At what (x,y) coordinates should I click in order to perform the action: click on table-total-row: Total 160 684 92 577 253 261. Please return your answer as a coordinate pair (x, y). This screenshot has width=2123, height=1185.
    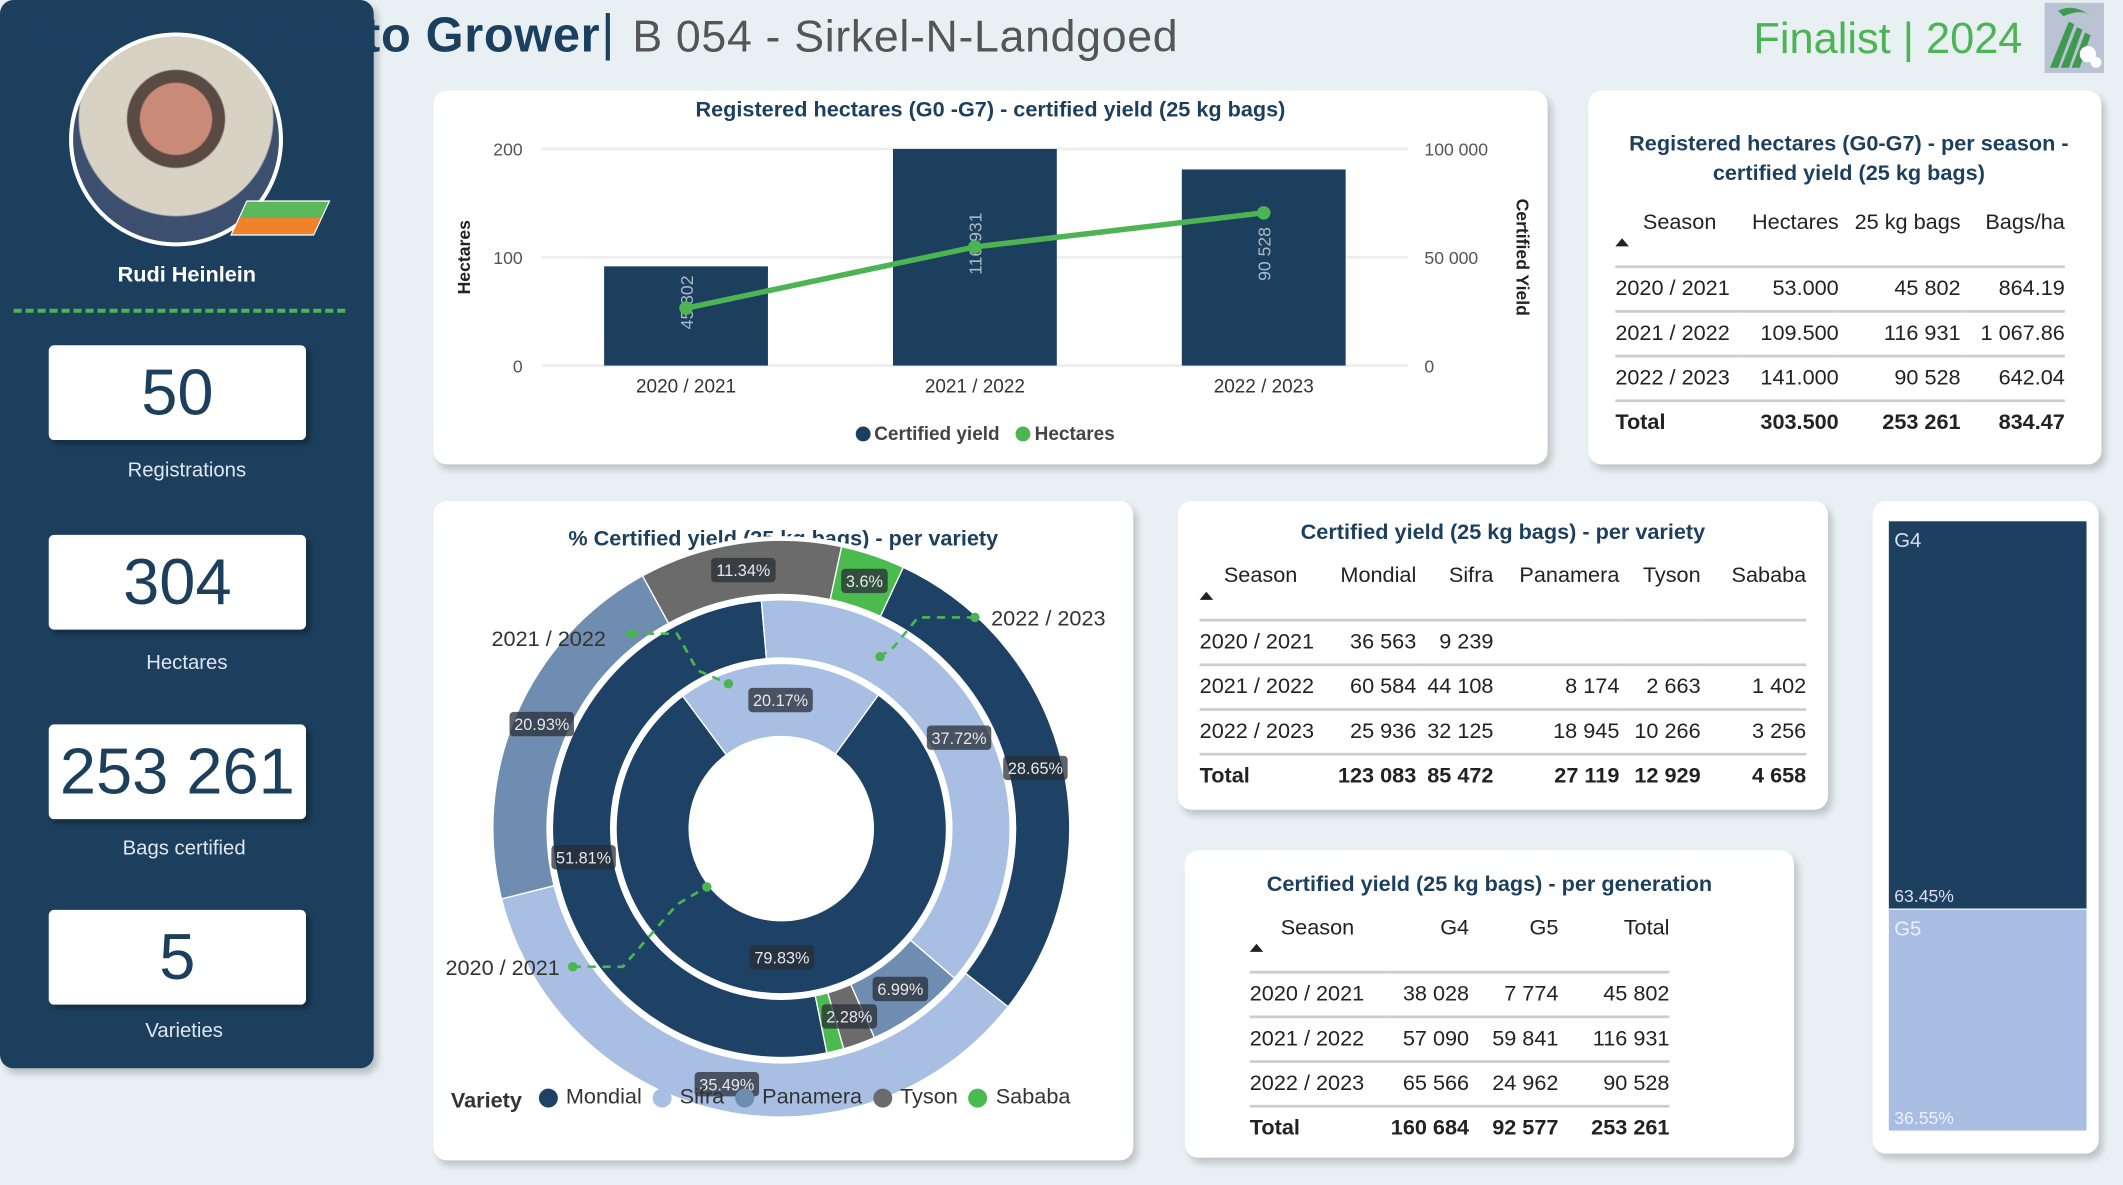
    Looking at the image, I should click on (1460, 1127).